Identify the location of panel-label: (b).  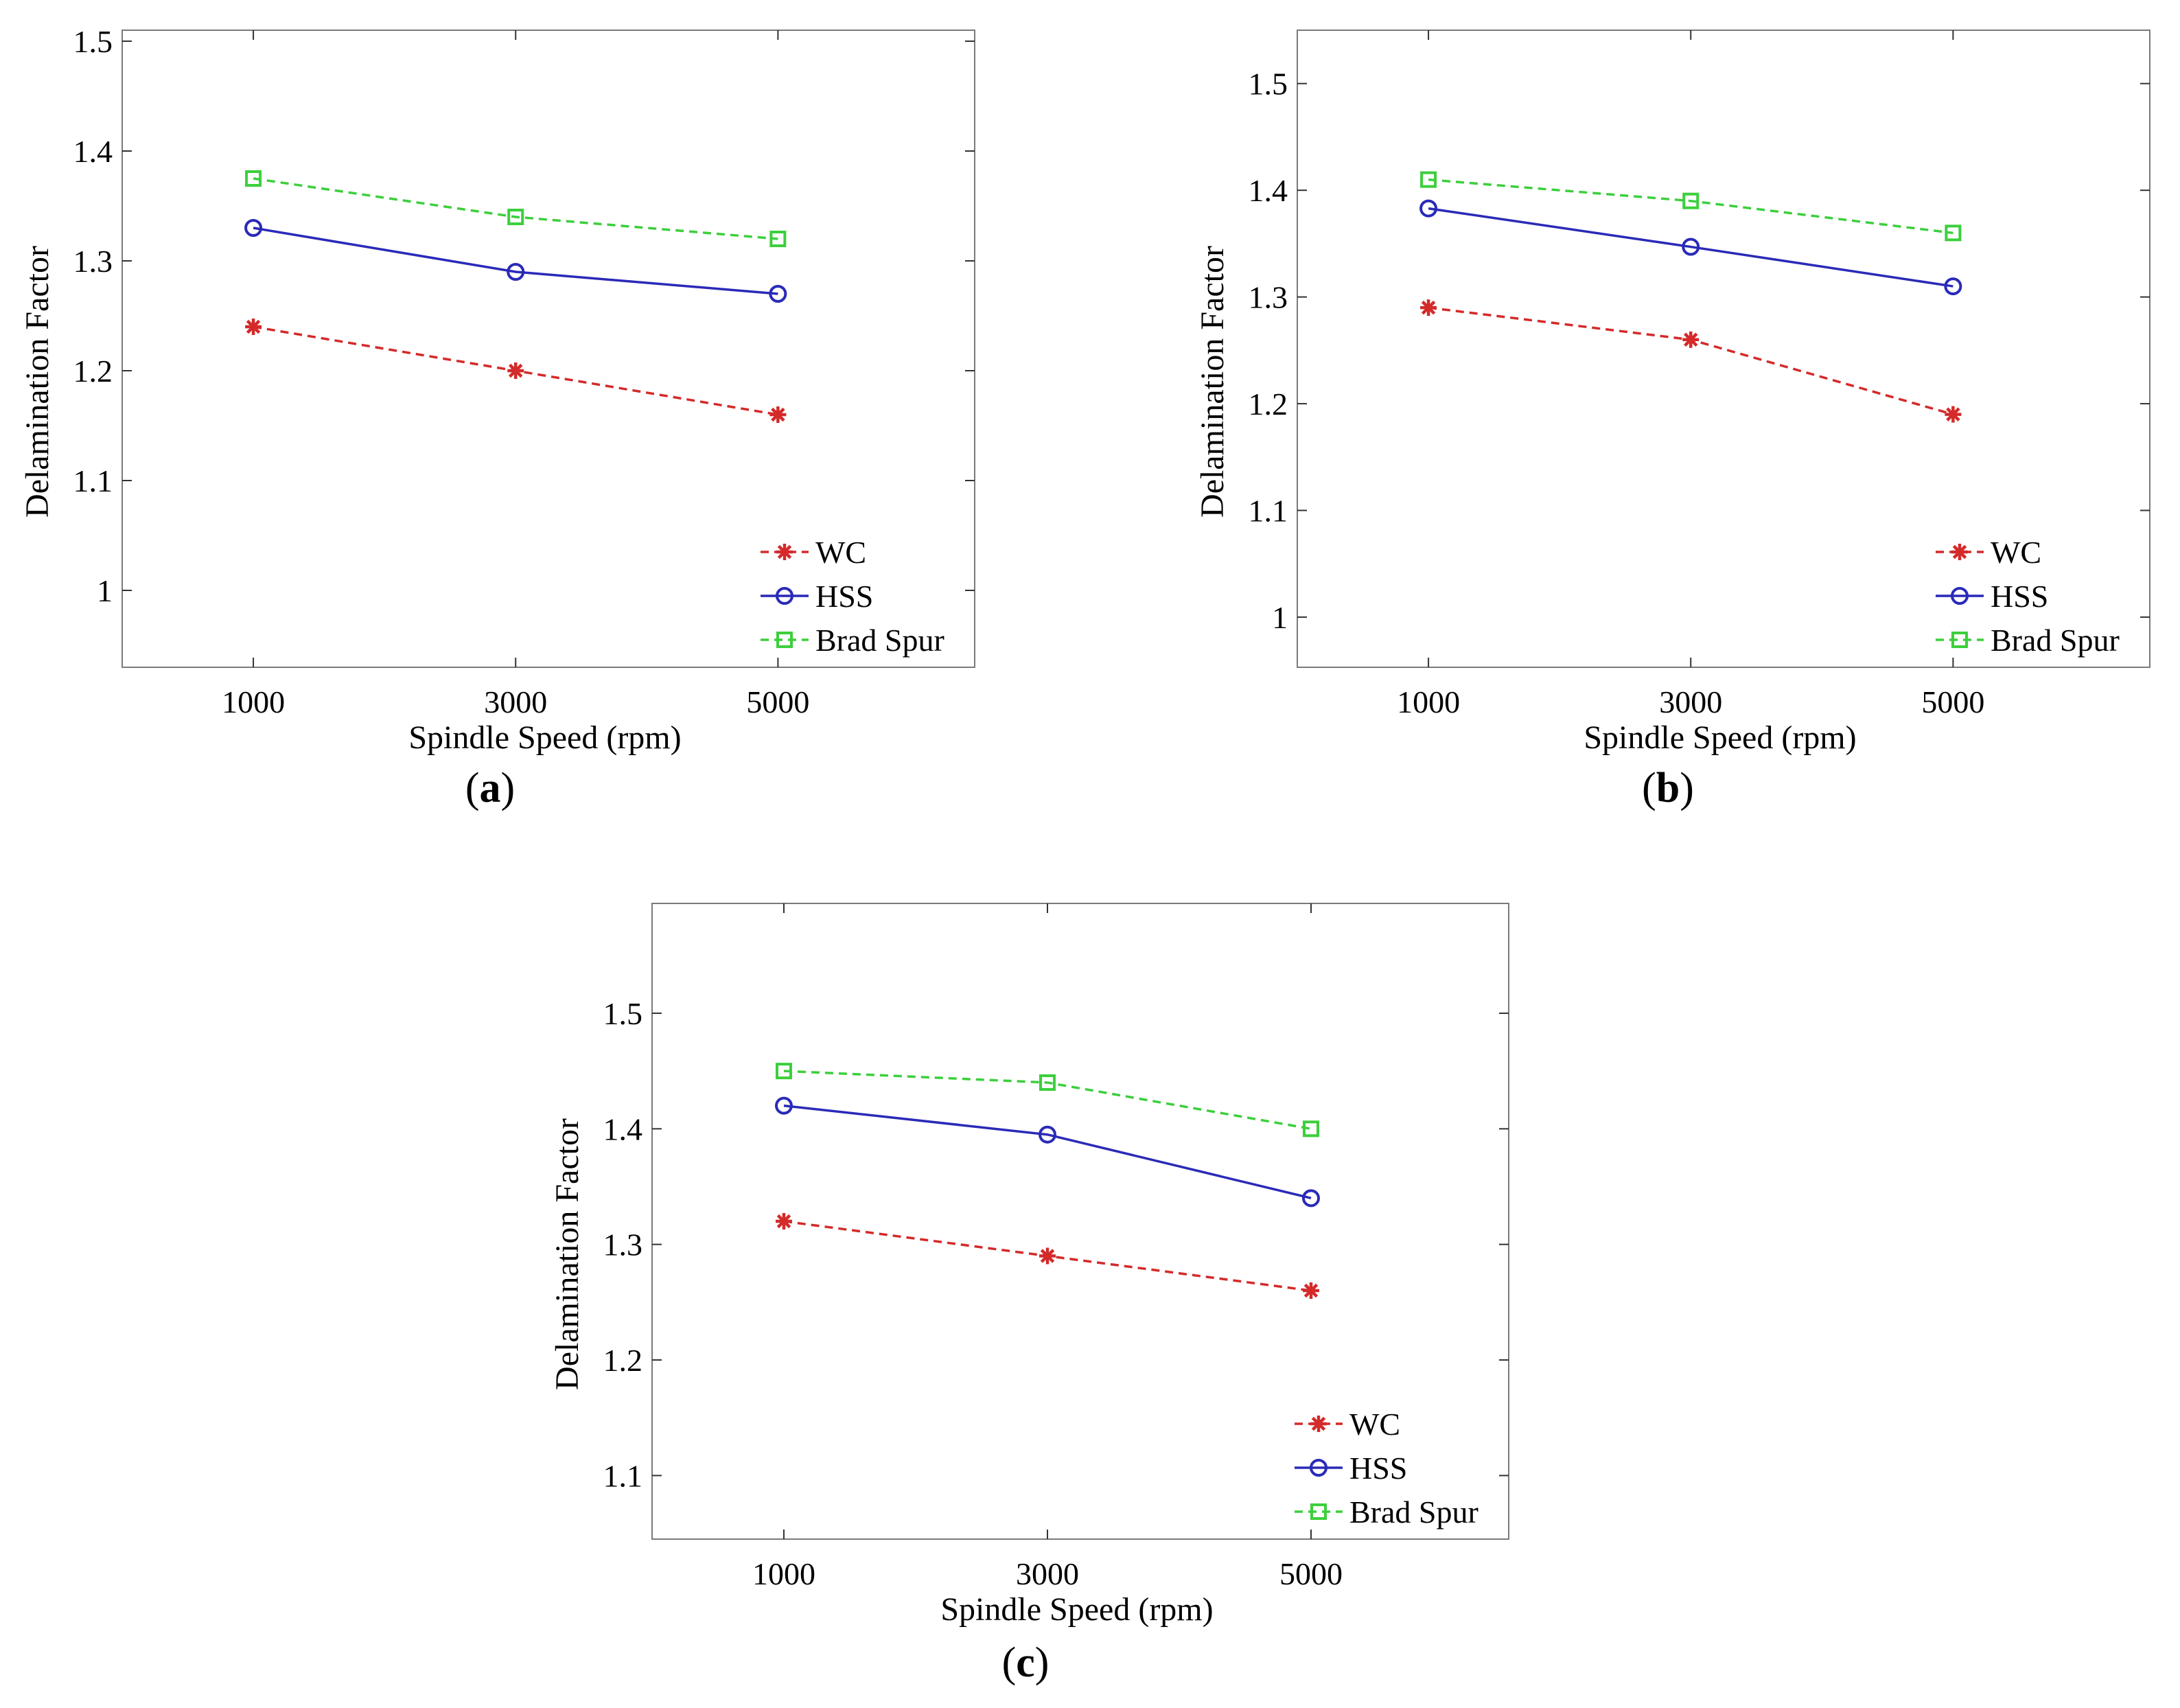
(1668, 788).